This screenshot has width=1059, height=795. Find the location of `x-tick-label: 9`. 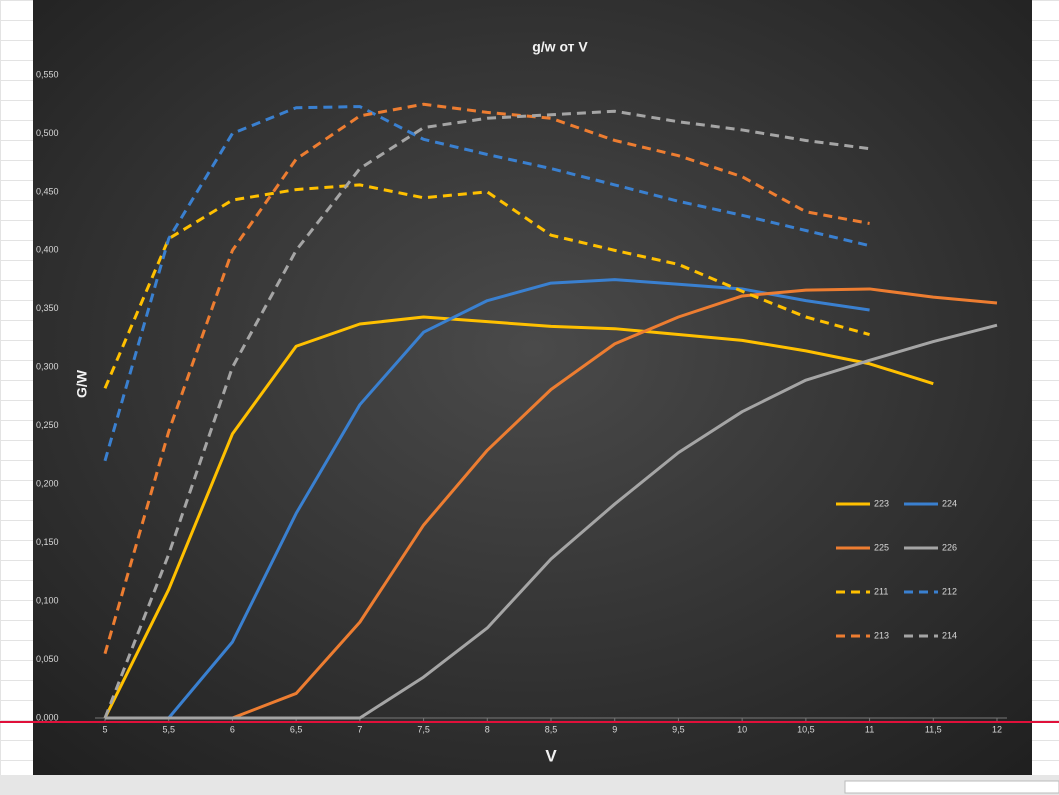

x-tick-label: 9 is located at coordinates (614, 729).